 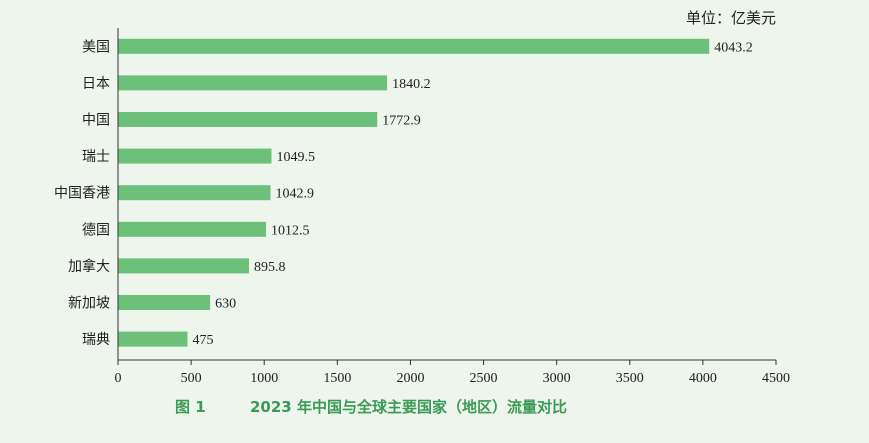 I want to click on value-label: 4043.2, so click(x=733, y=47).